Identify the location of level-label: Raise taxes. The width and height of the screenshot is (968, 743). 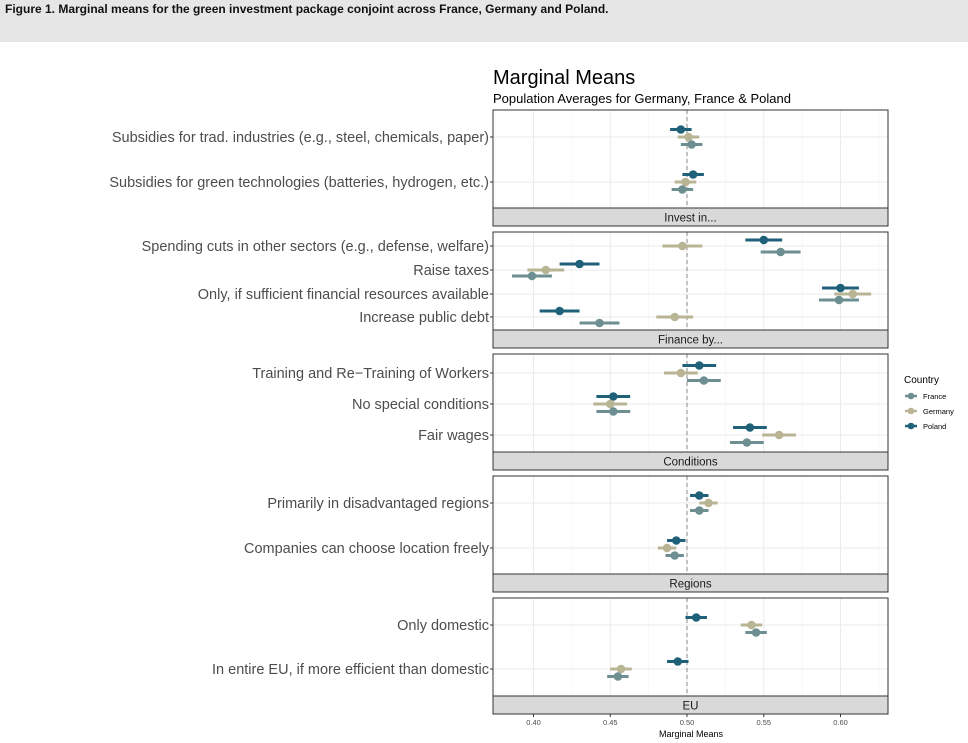
(451, 271).